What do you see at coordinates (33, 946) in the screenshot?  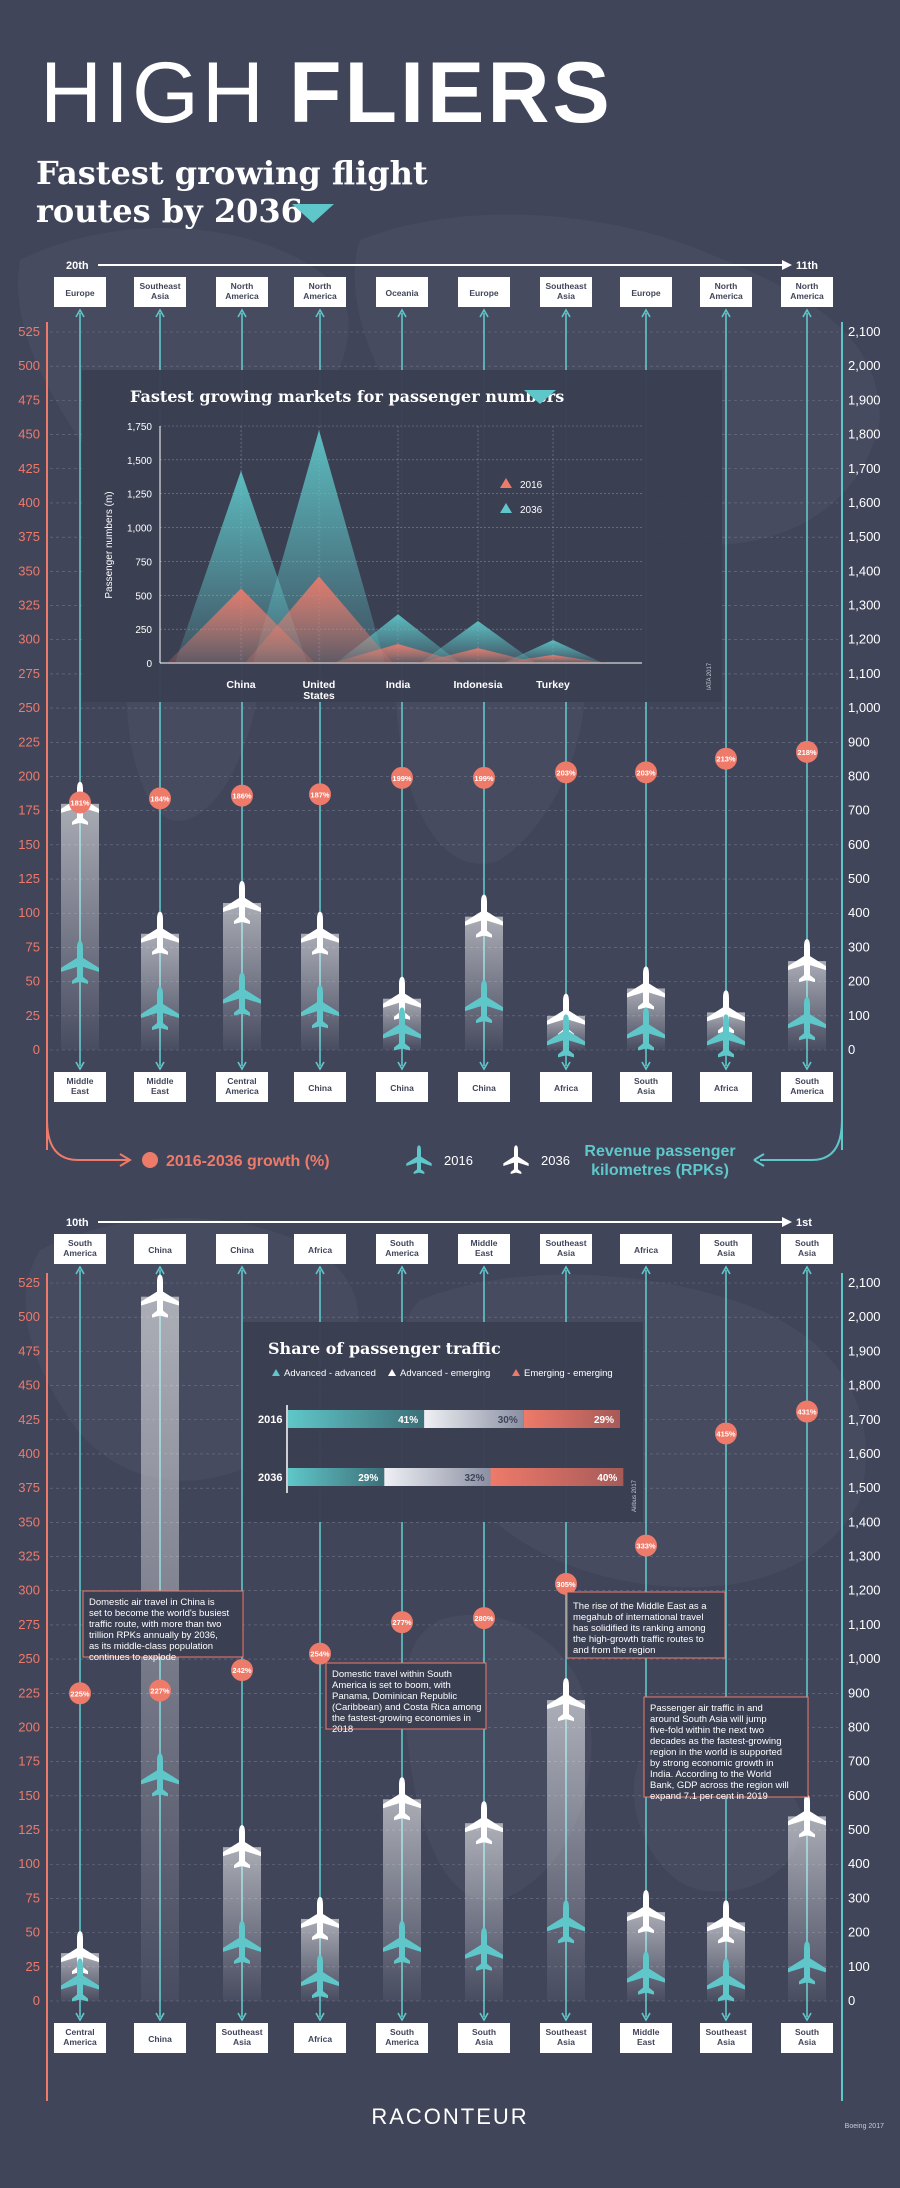 I see `left-axis-tick: 75` at bounding box center [33, 946].